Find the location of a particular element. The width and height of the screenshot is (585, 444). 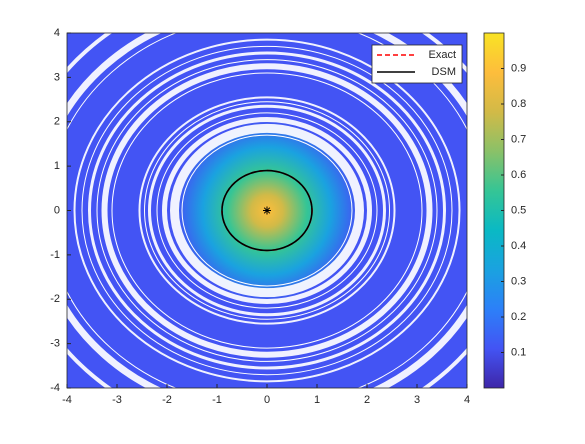

x-tick-label: -3 is located at coordinates (117, 400).